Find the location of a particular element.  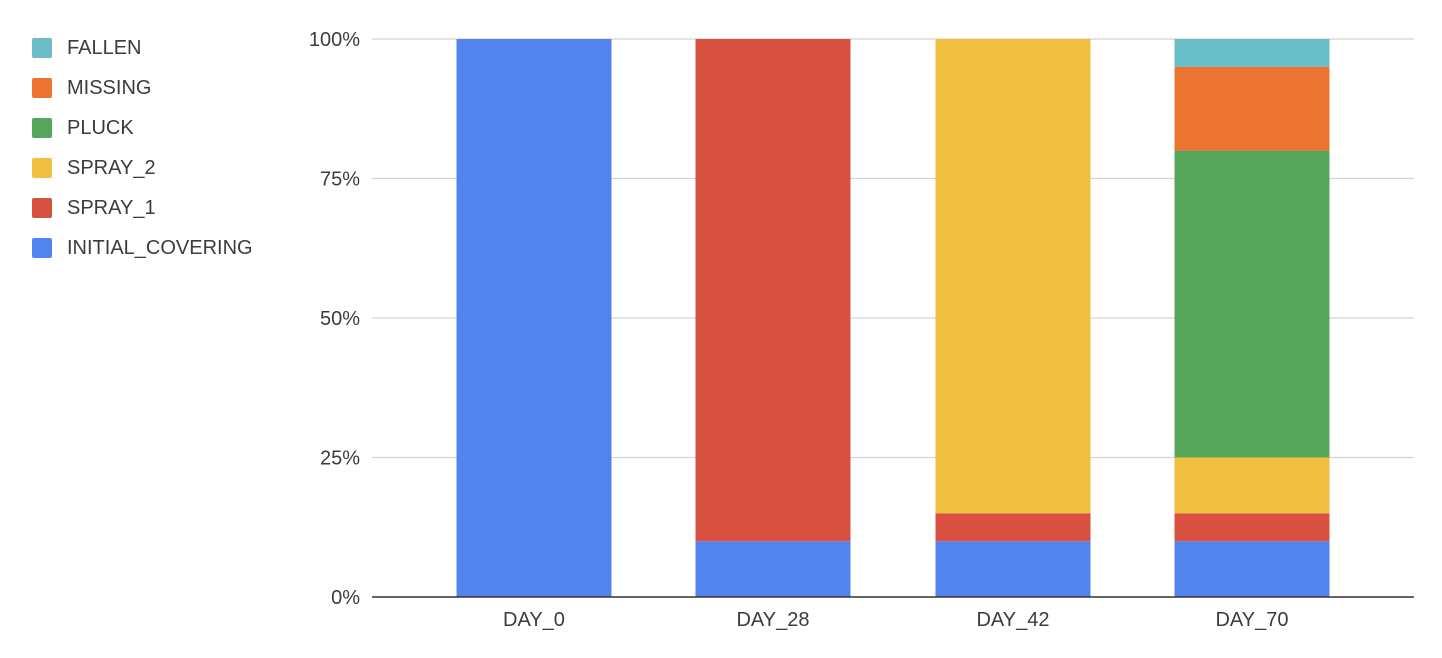

legend-item-spray-1: SPRAY_1 is located at coordinates (142, 208).